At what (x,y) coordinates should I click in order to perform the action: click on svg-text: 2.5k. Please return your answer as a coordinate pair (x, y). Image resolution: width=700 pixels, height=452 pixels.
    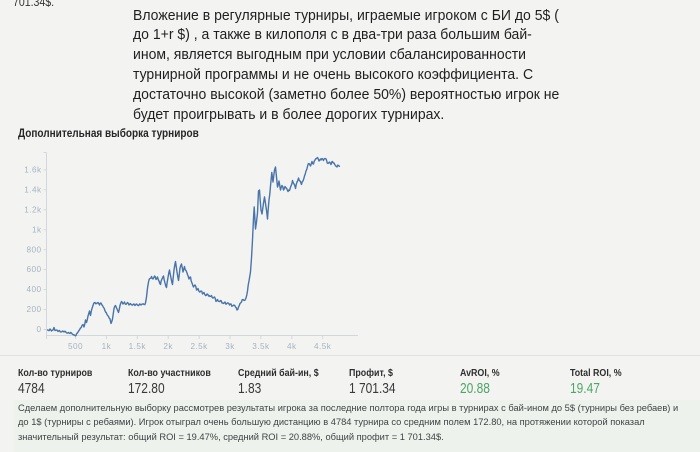
    Looking at the image, I should click on (199, 346).